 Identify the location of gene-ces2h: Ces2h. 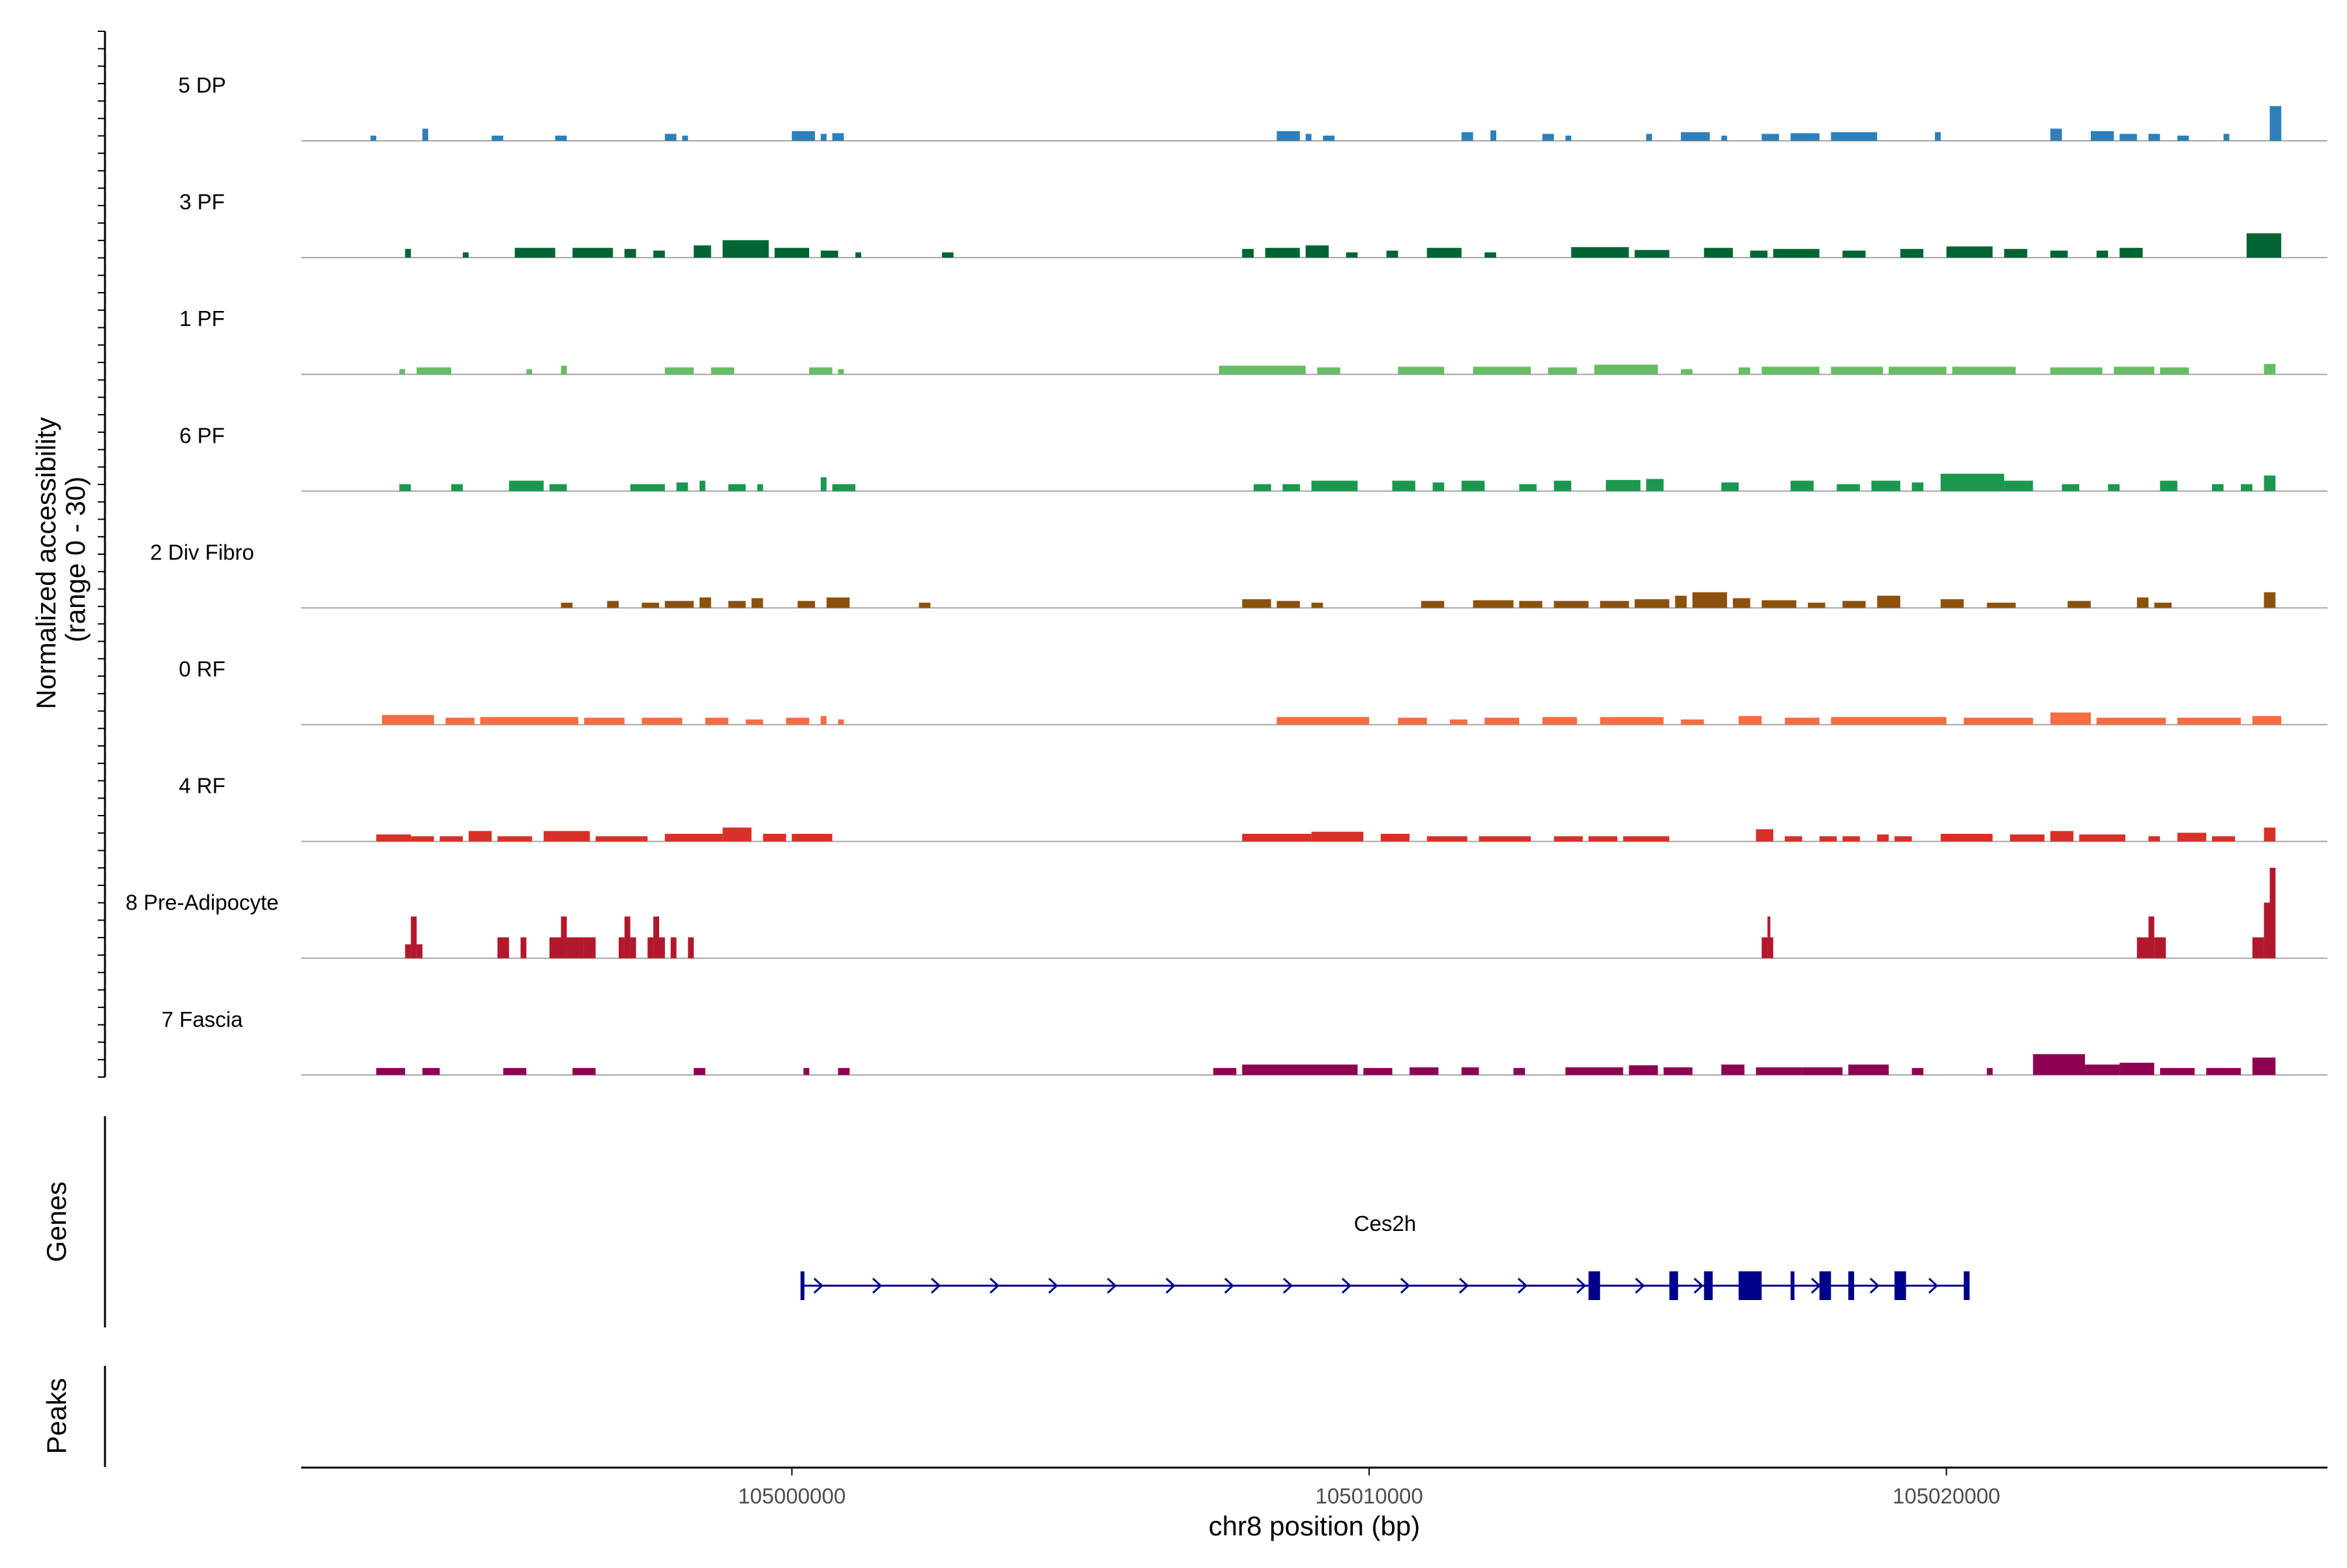
(1385, 1256).